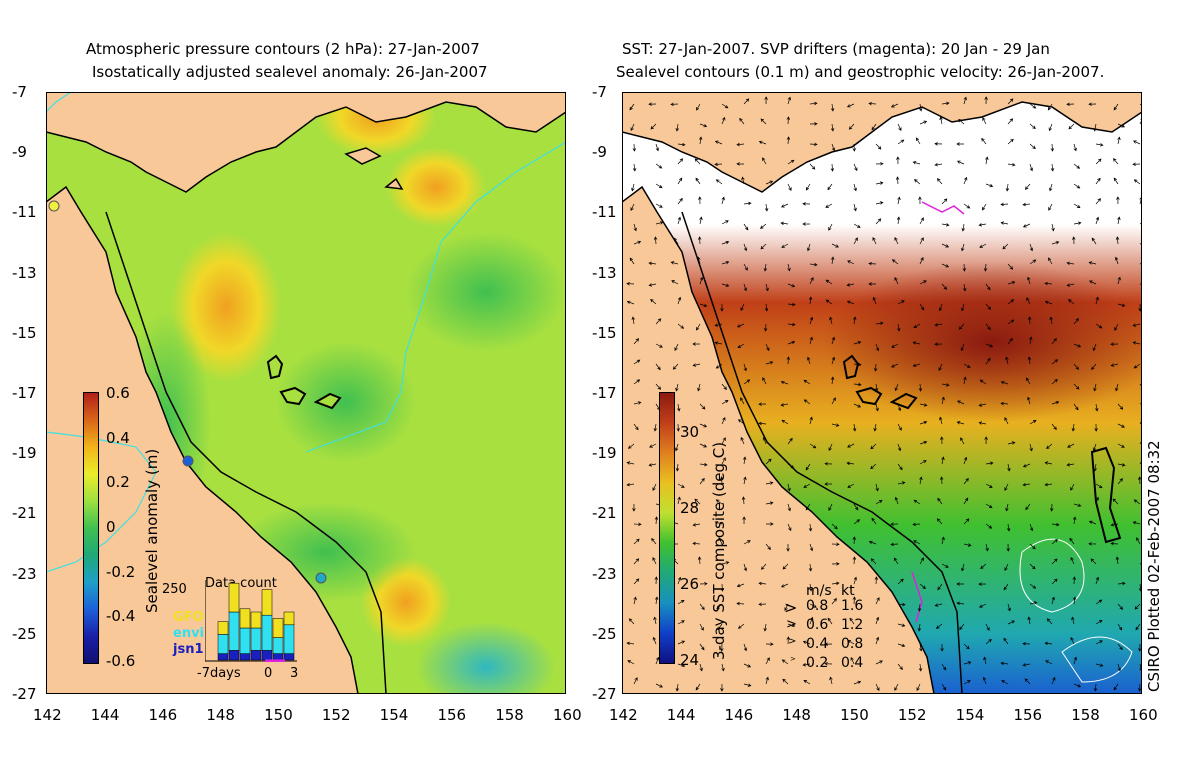 This screenshot has height=780, width=1200. I want to click on y-tick-label: -11, so click(24, 212).